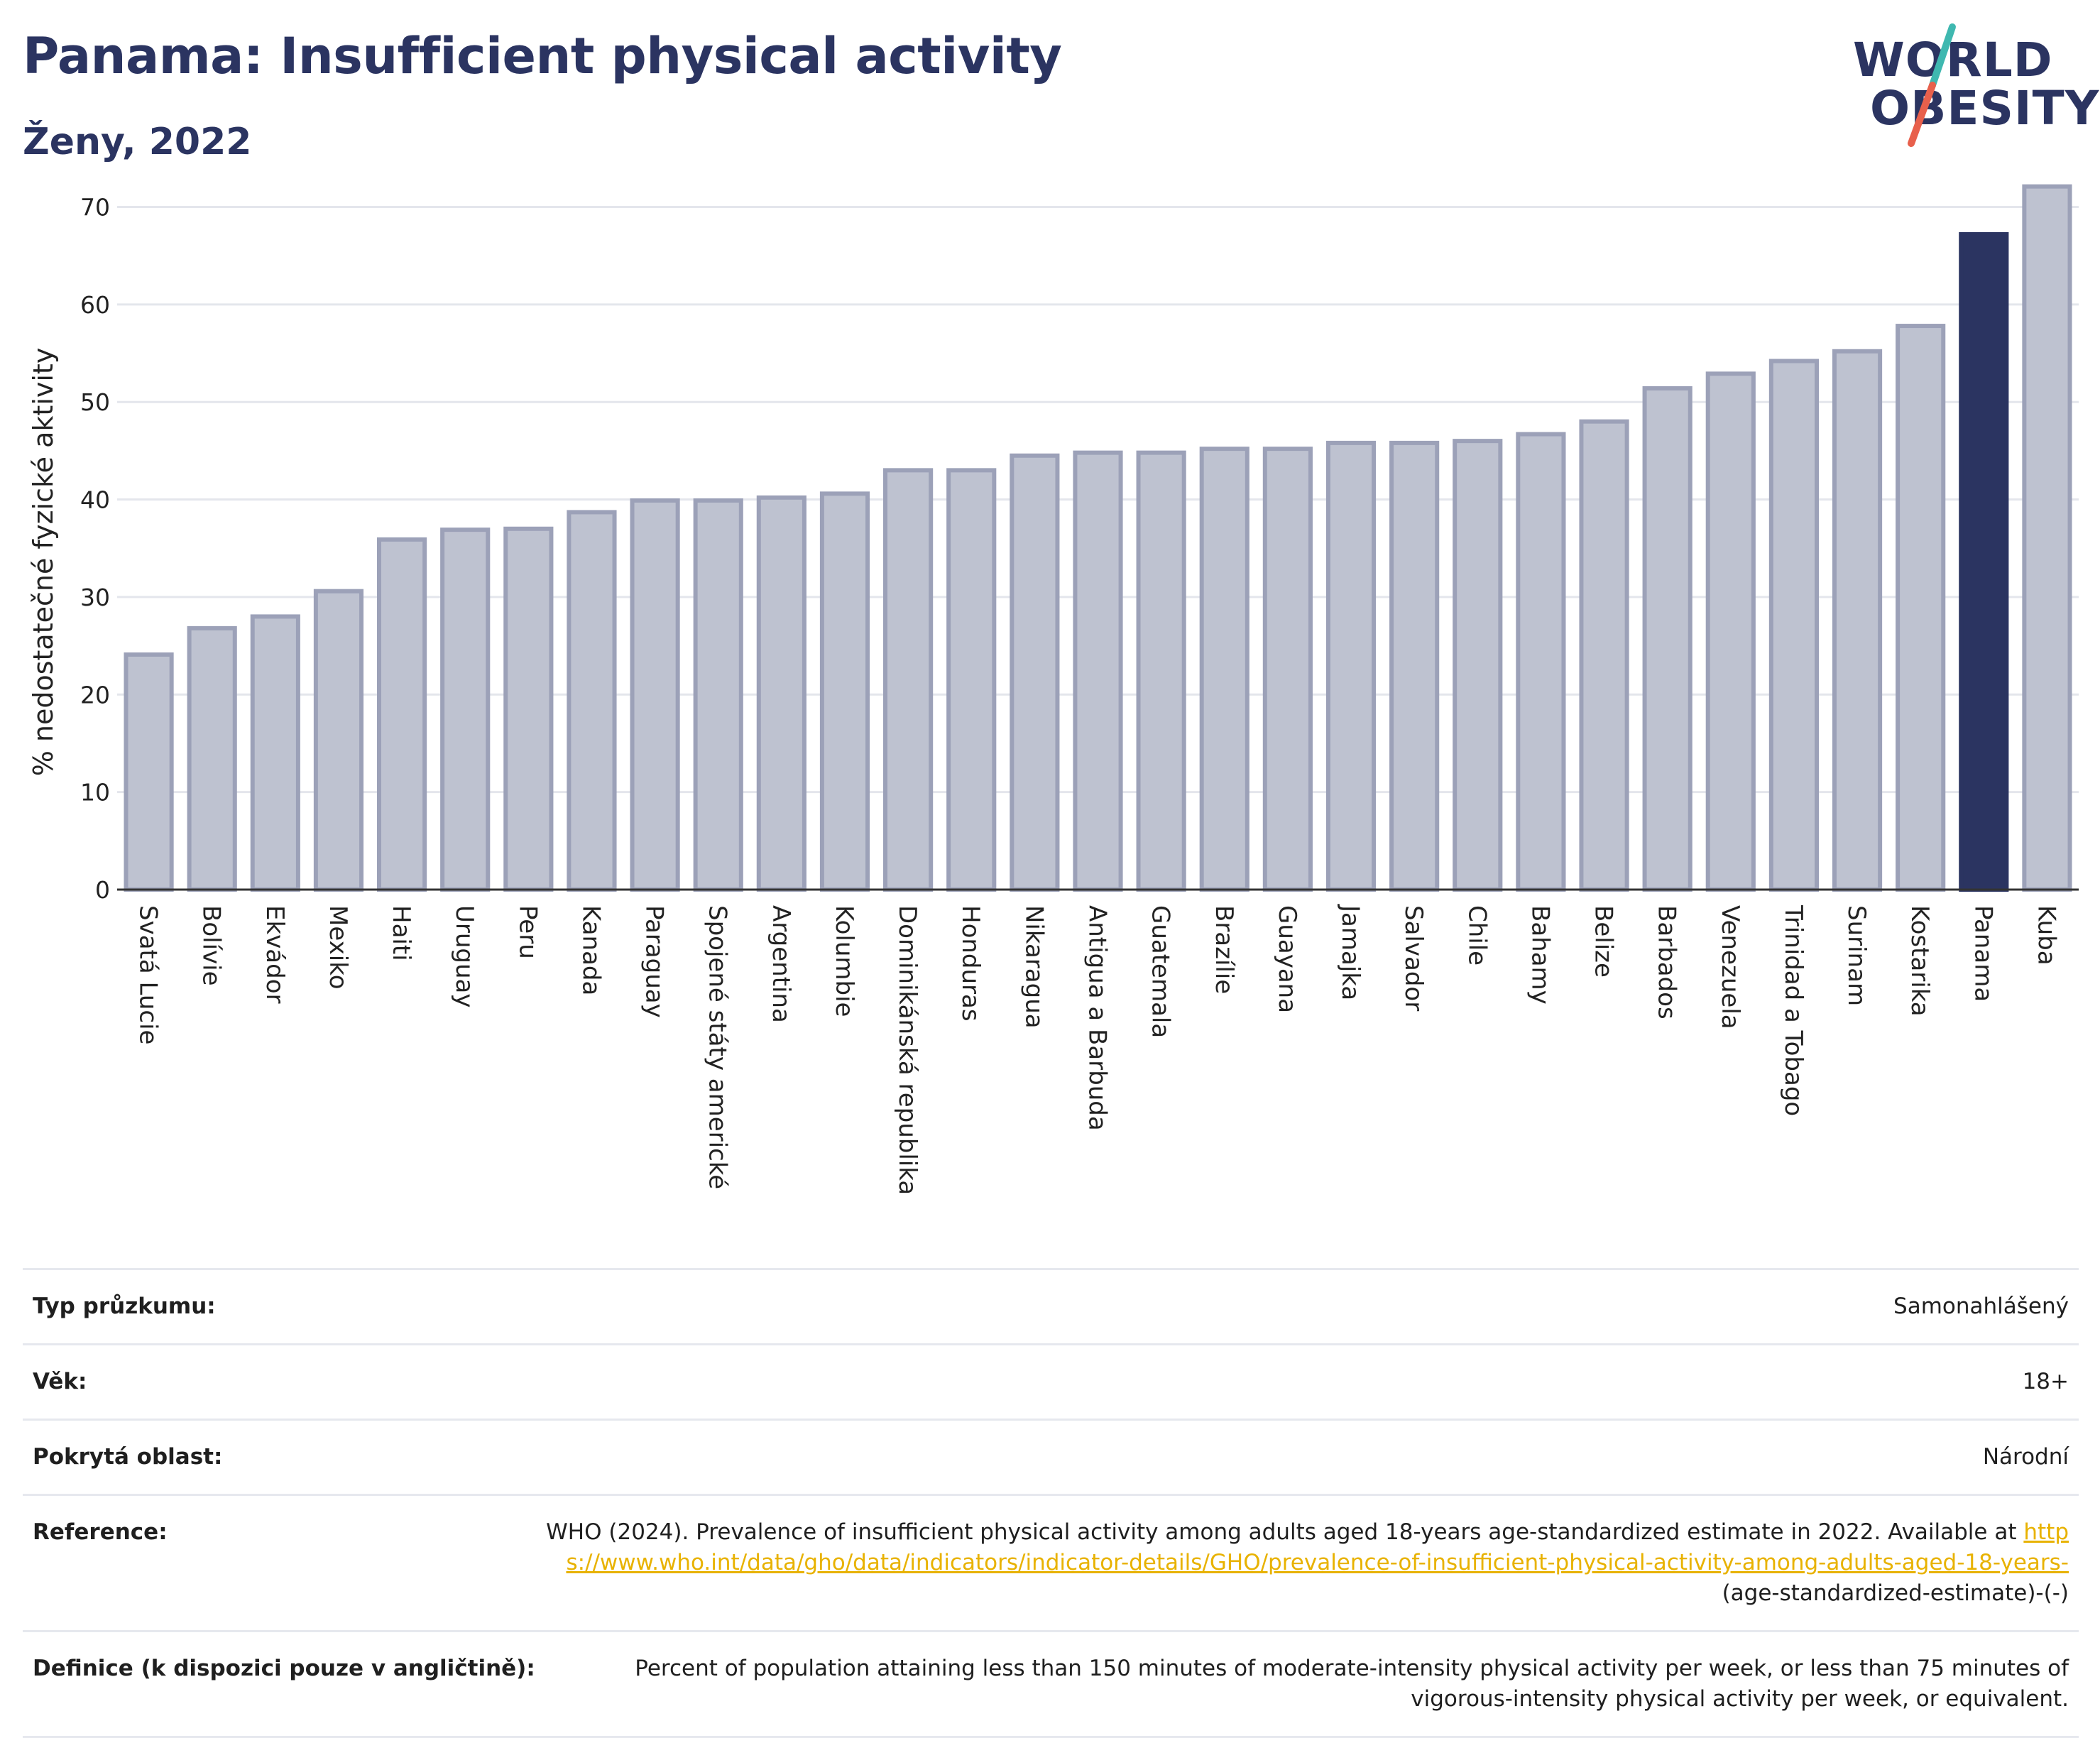 The image size is (2100, 1738). Describe the element at coordinates (1051, 1305) in the screenshot. I see `info-row-survey-type: Typ průzkumu: Samonahlášený` at that location.